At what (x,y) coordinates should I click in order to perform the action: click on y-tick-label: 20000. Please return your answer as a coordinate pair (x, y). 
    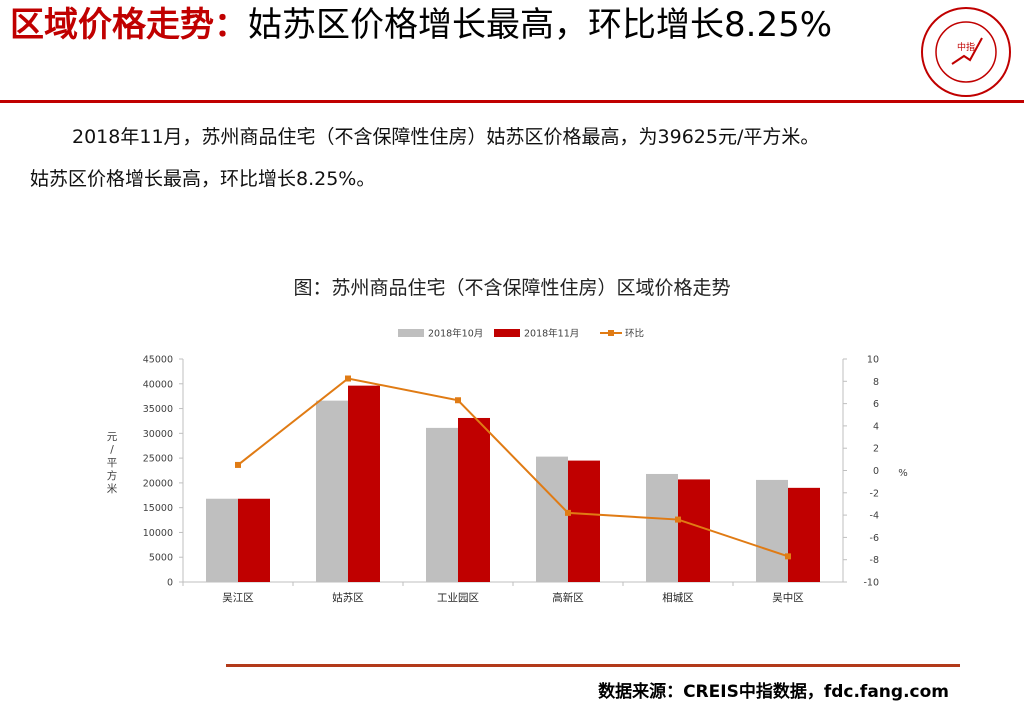
    Looking at the image, I should click on (158, 483).